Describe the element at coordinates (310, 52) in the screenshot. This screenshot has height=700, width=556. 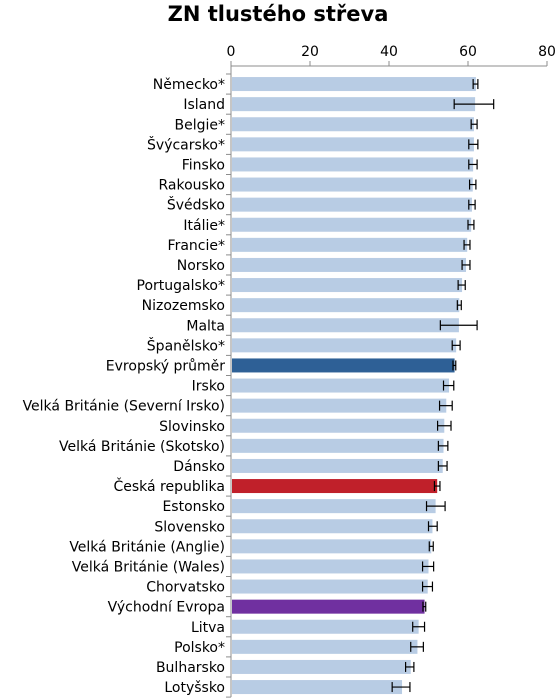
I see `x-tick-label: 20` at that location.